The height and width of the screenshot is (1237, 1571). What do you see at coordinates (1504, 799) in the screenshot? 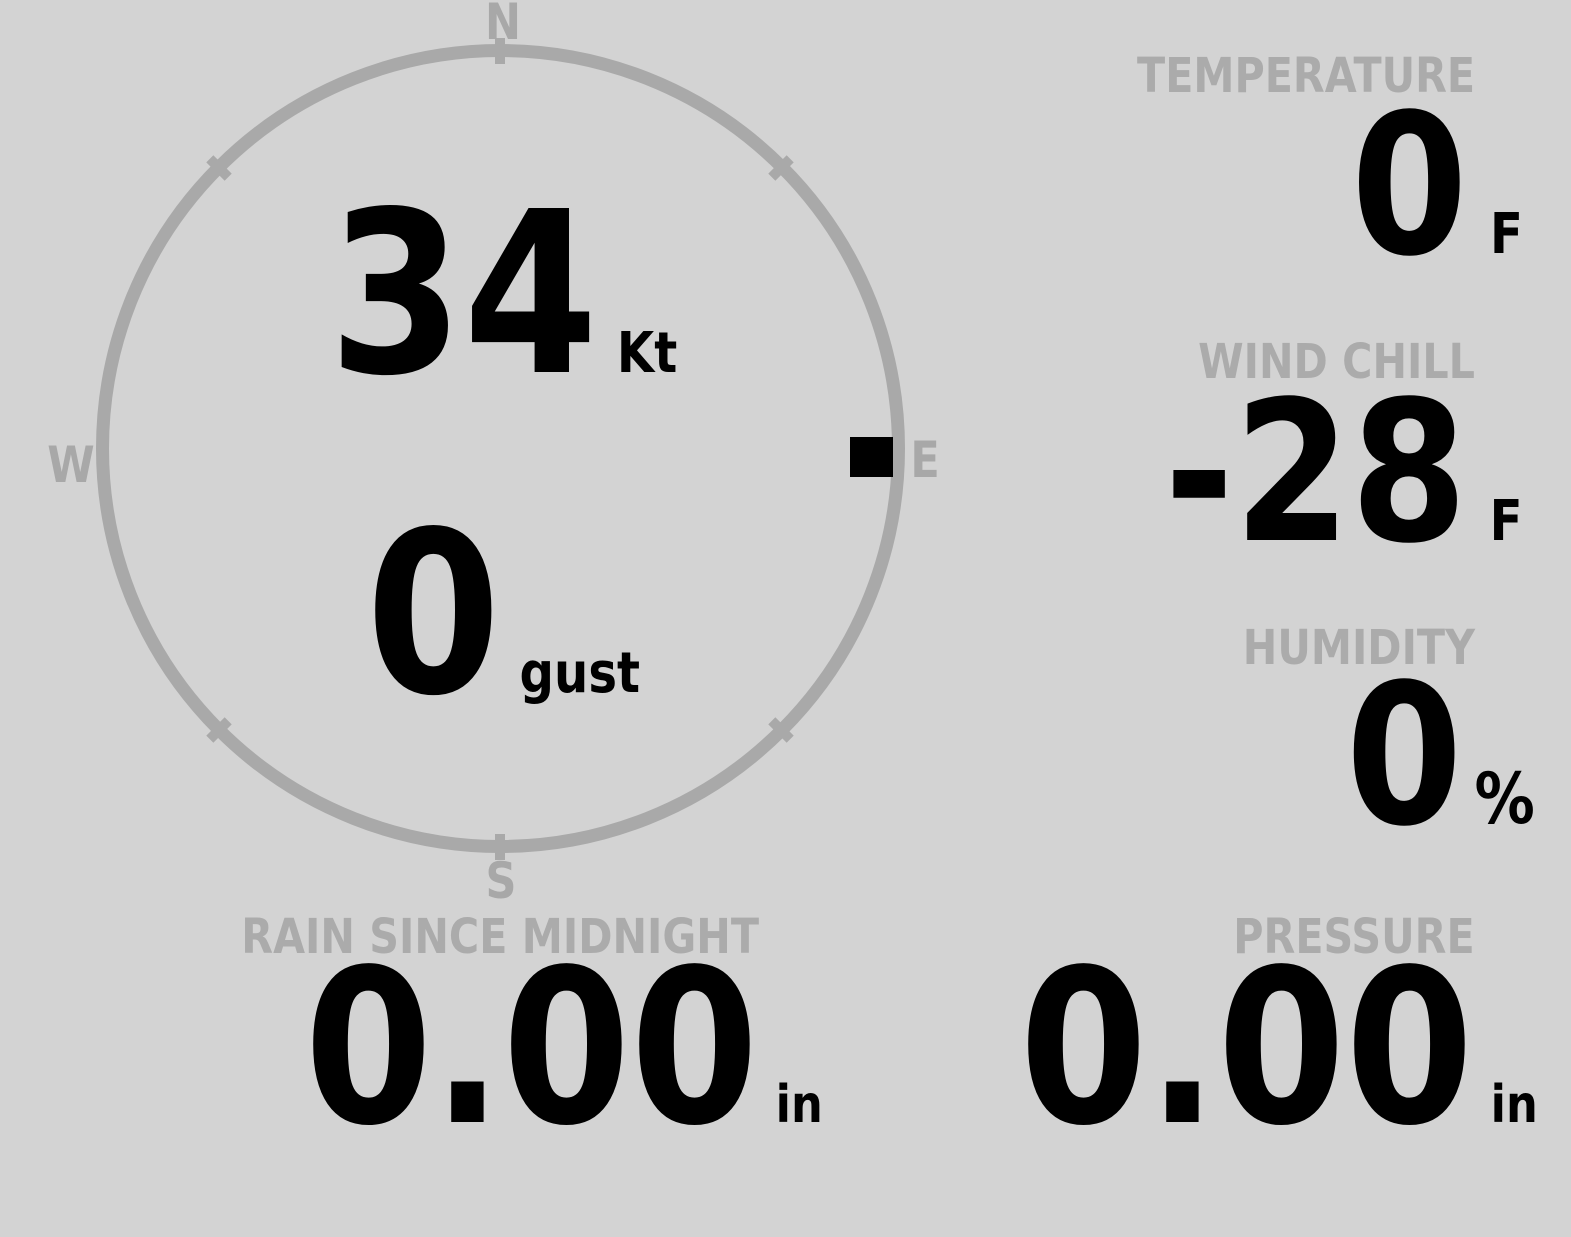
I see `humidity-unit: %` at bounding box center [1504, 799].